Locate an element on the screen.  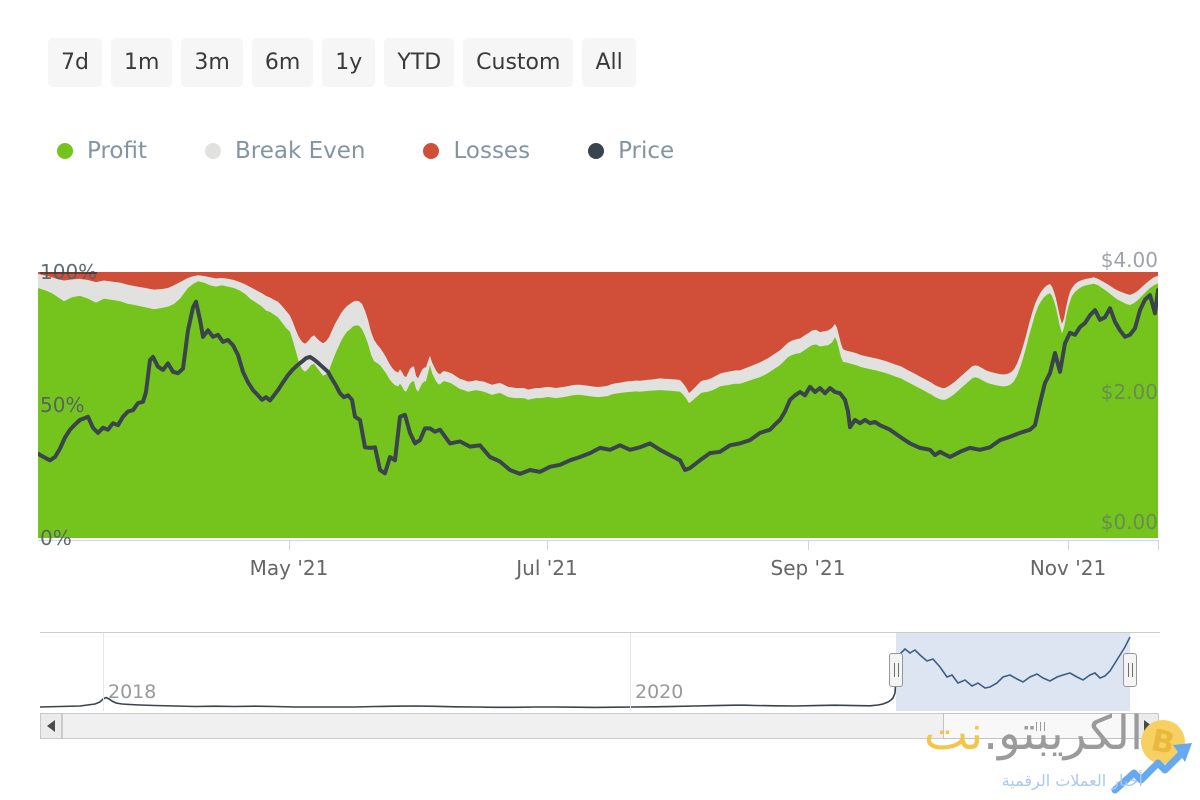
x-axis-label: May '21 is located at coordinates (289, 568).